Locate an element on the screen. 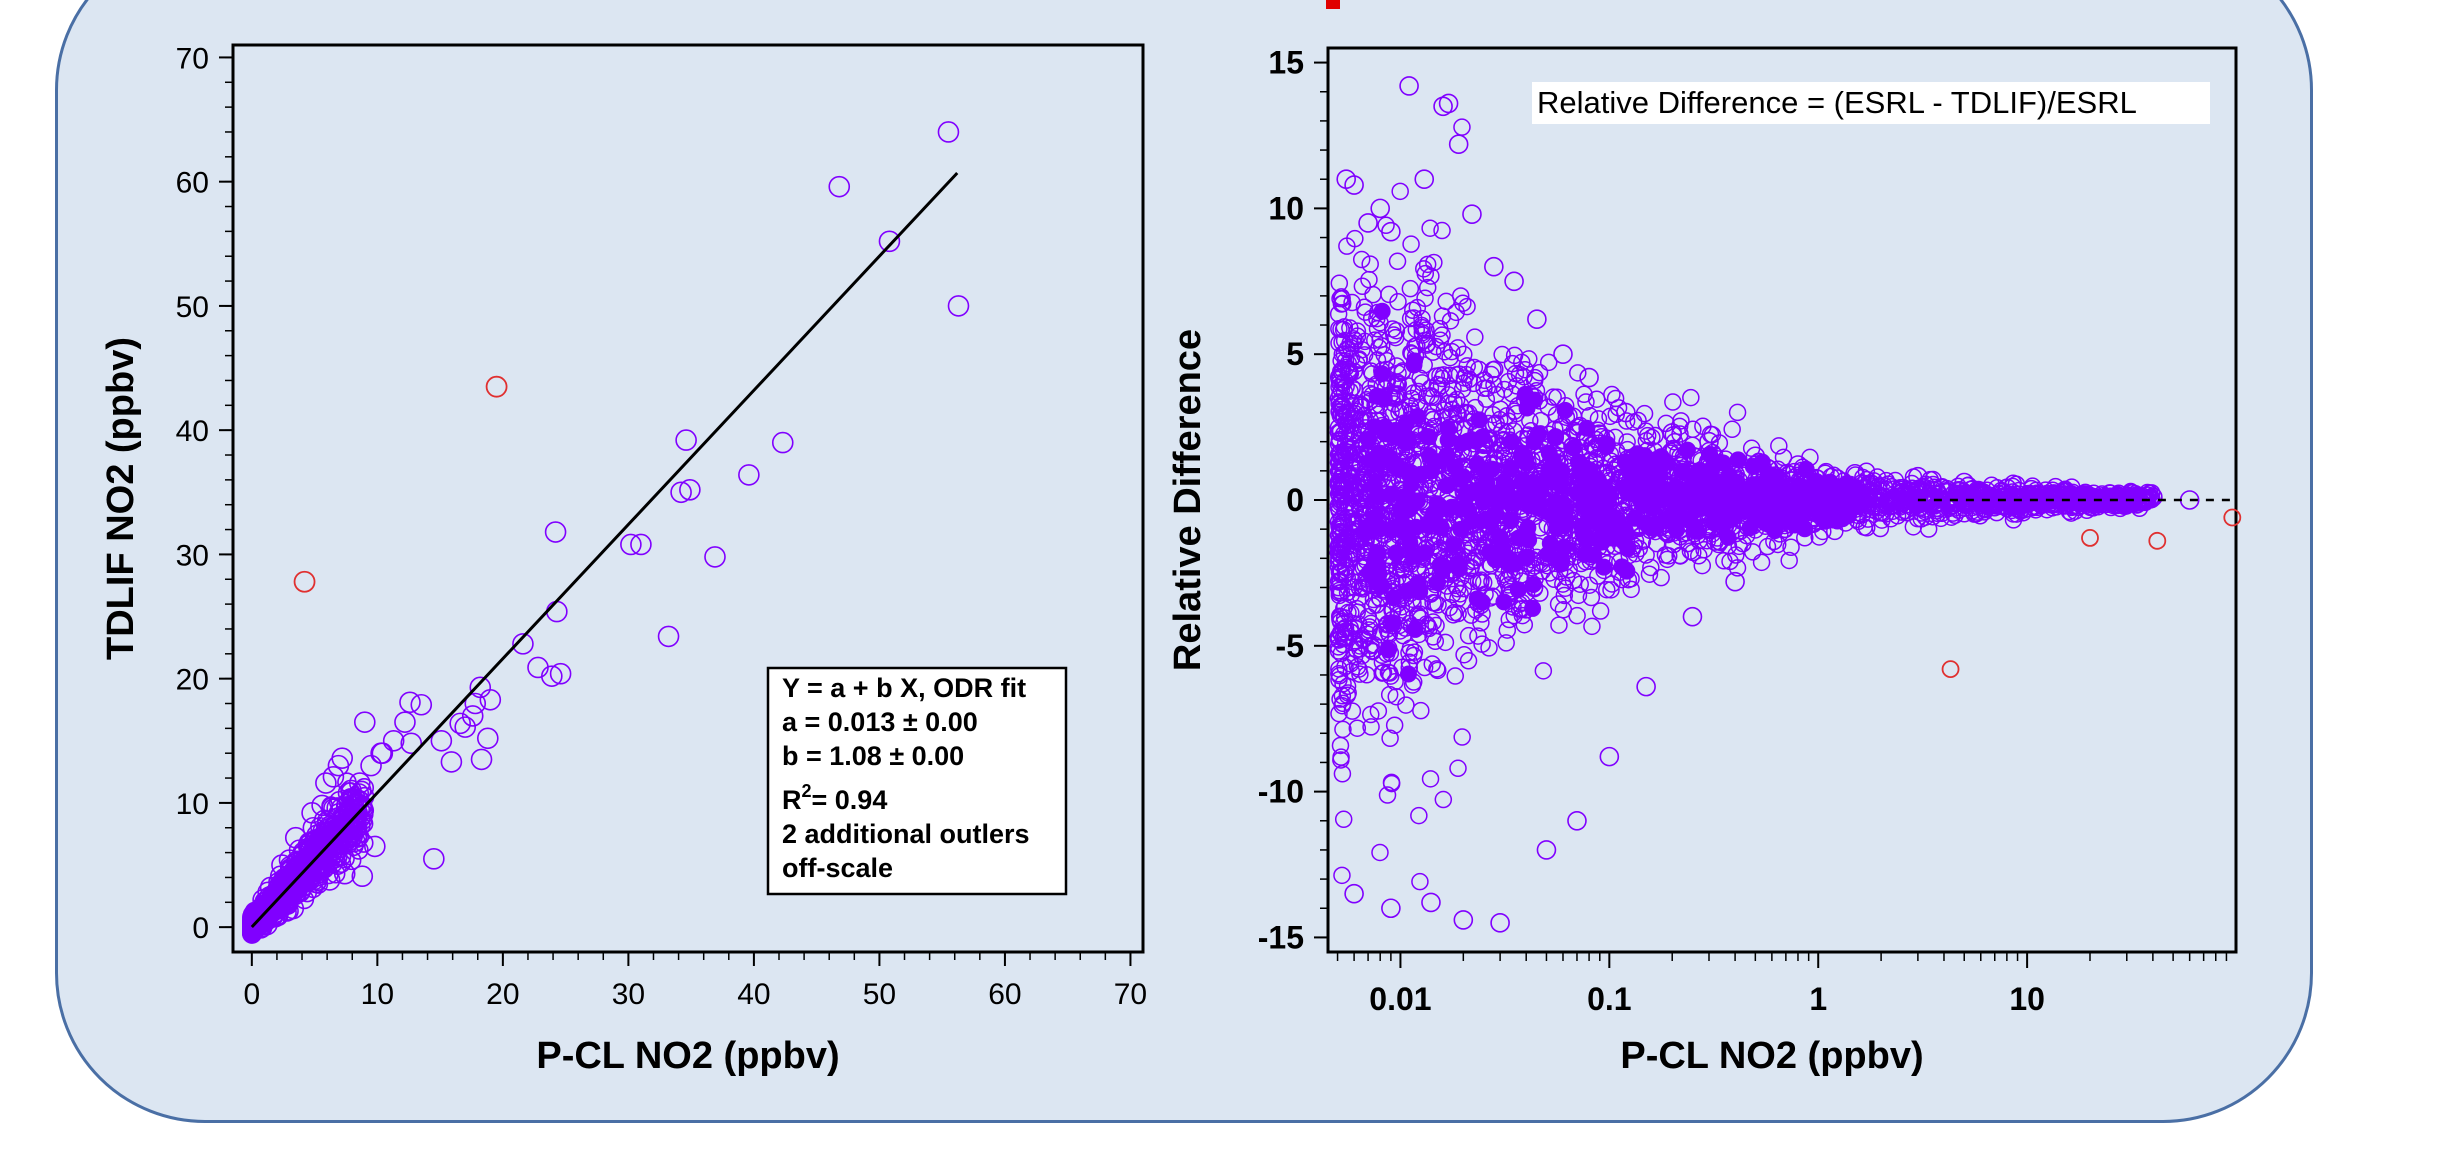 The width and height of the screenshot is (2460, 1153). plot2-xtick-label: 0.1 is located at coordinates (1609, 999).